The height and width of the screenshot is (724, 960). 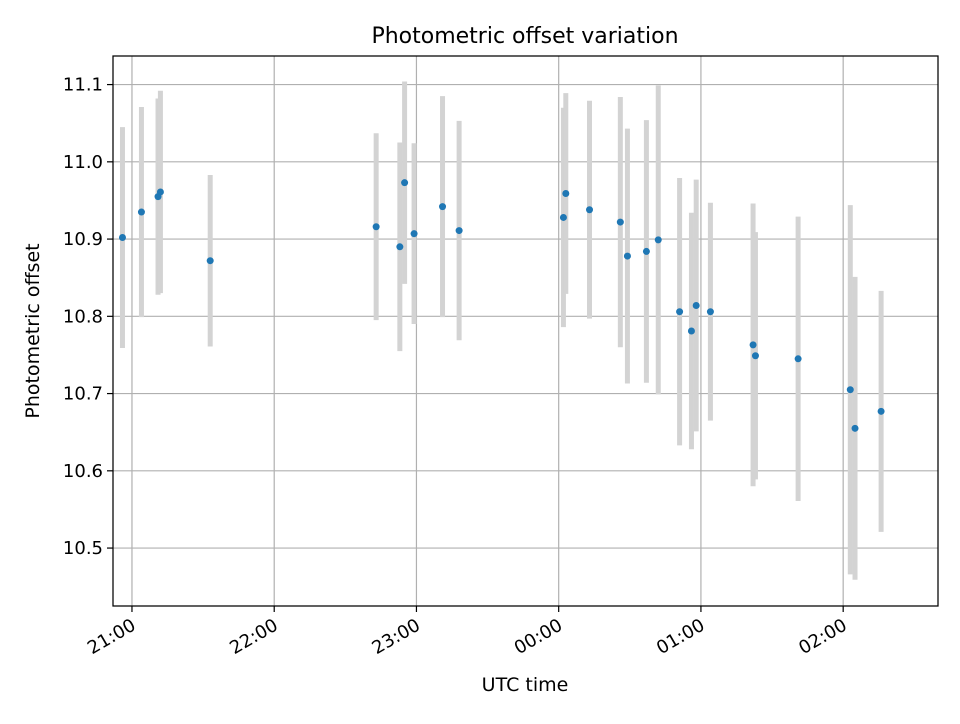 I want to click on y-axis: 10.5 10.6 10.7 10.8 10.9 11.0 11.1, so click(x=88, y=317).